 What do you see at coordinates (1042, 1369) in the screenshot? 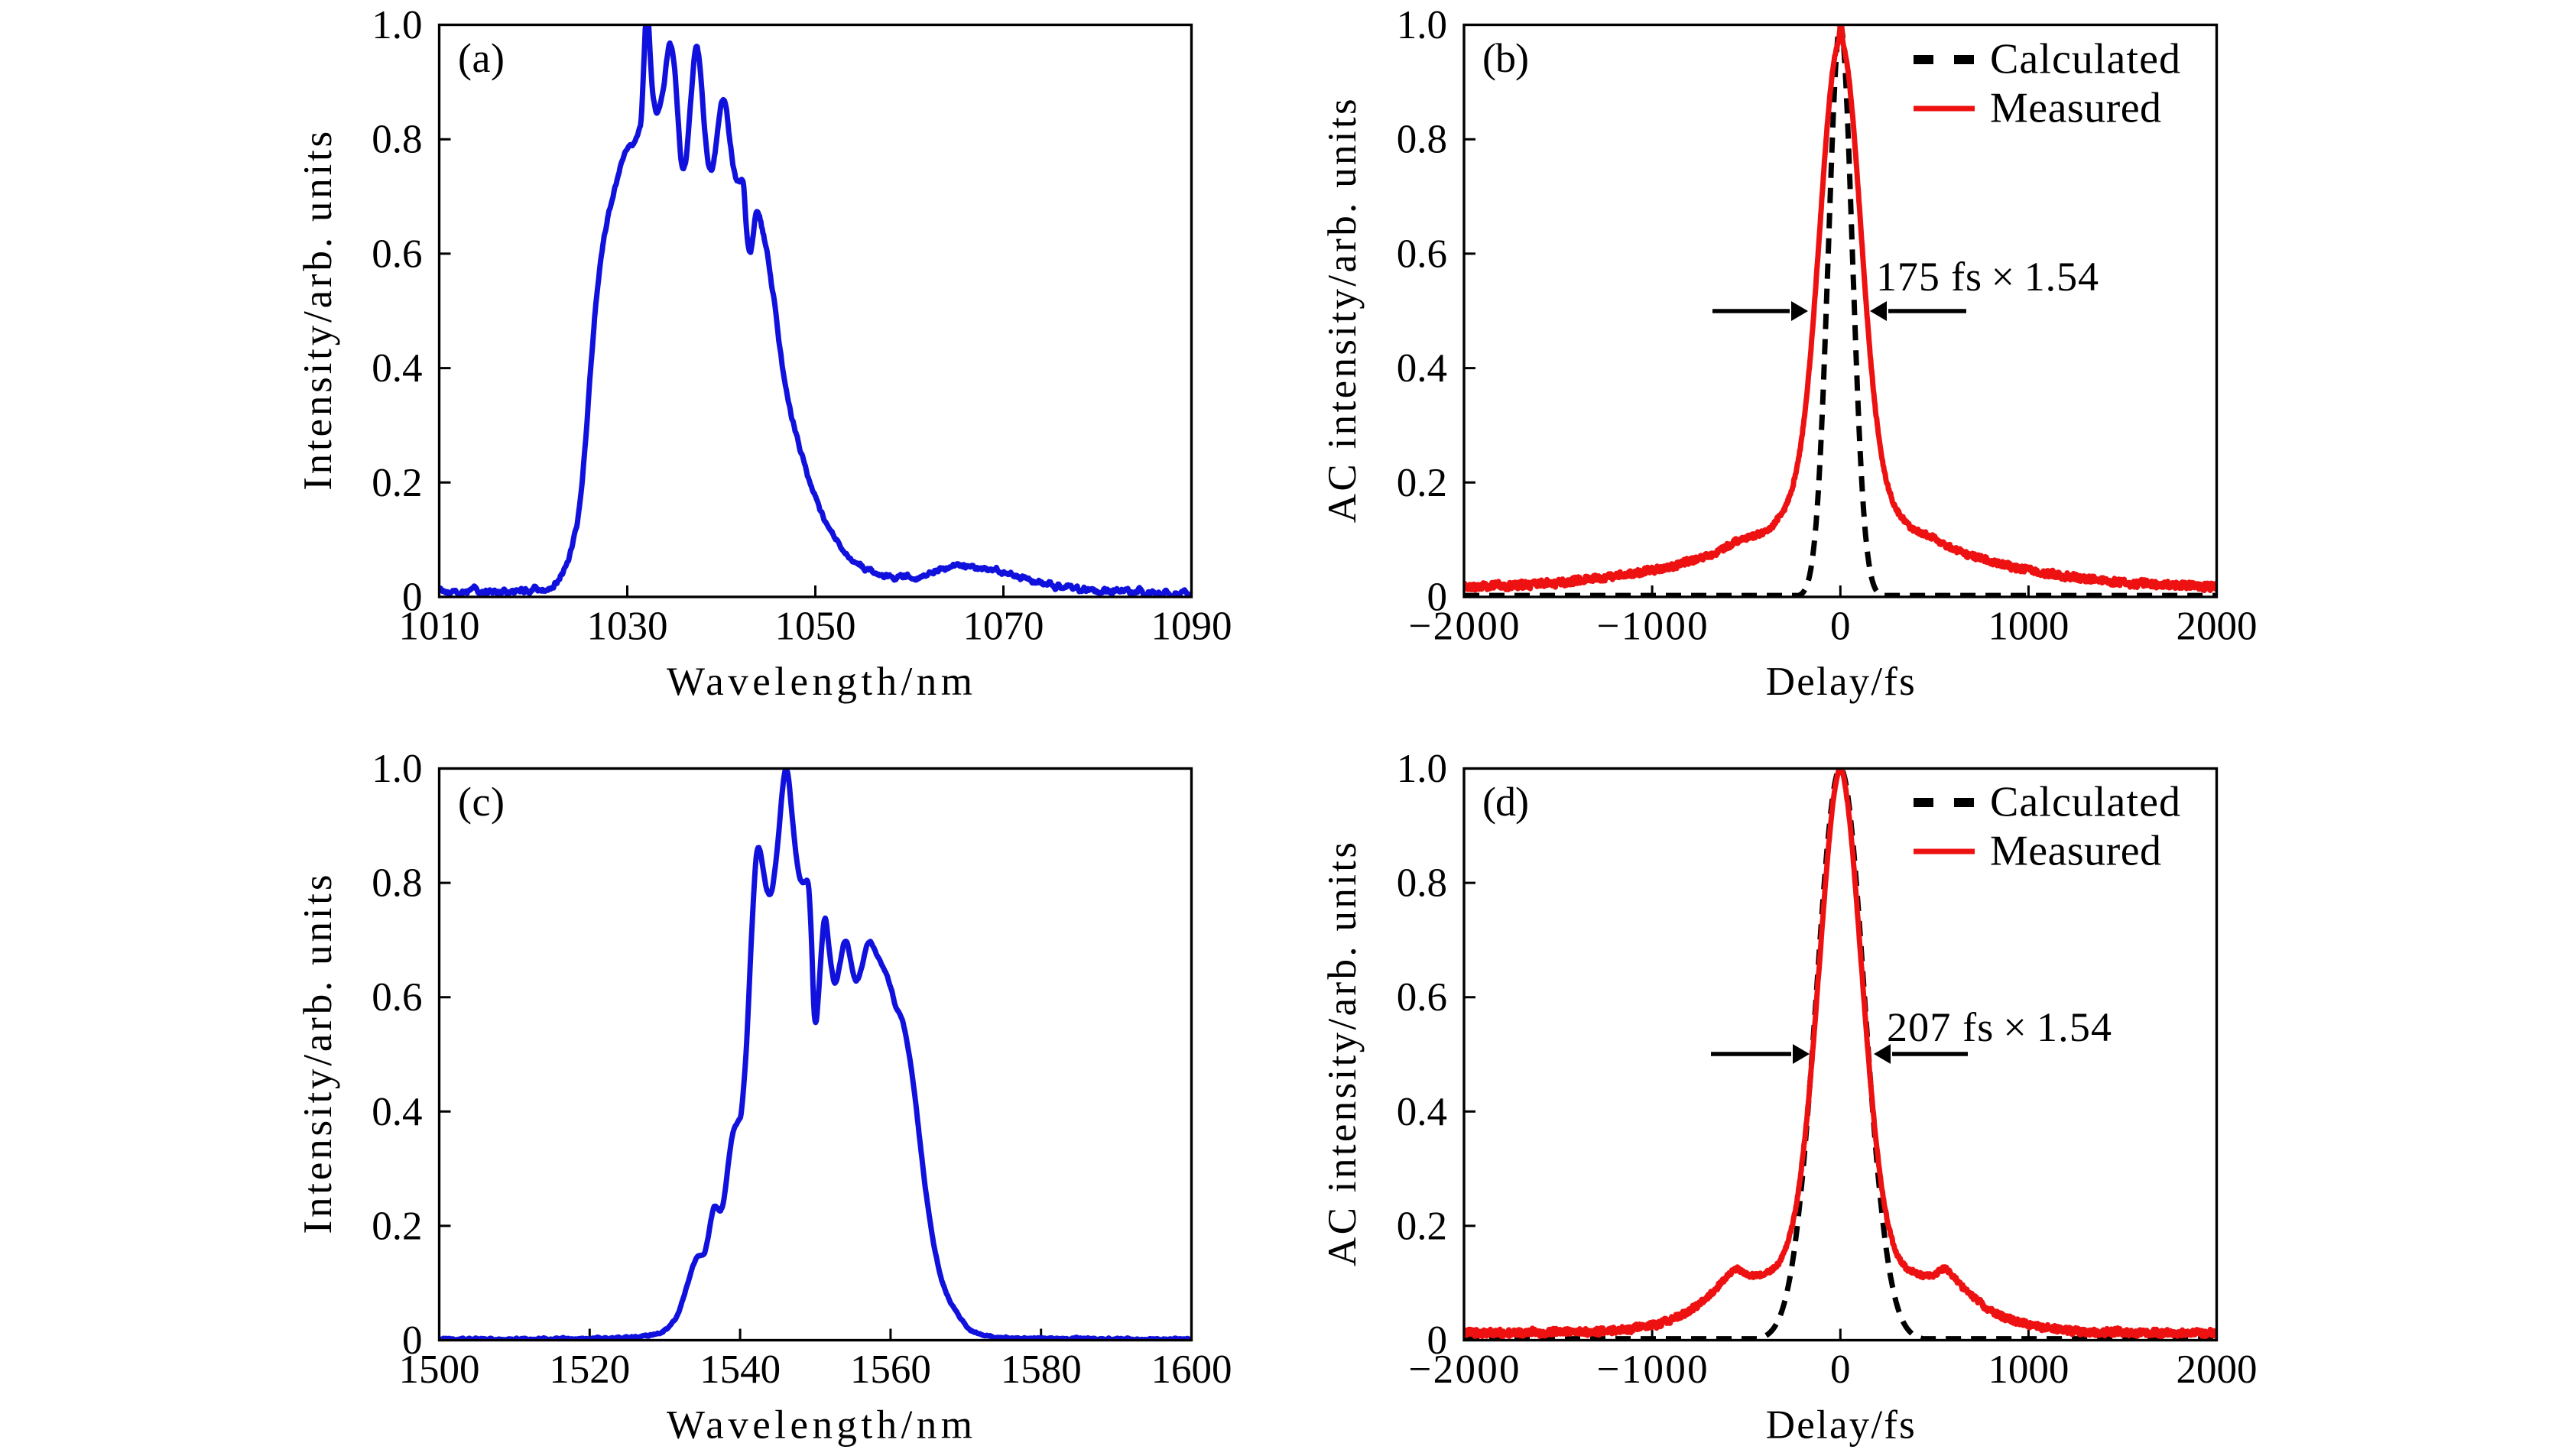
I see `svg-text: 1580` at bounding box center [1042, 1369].